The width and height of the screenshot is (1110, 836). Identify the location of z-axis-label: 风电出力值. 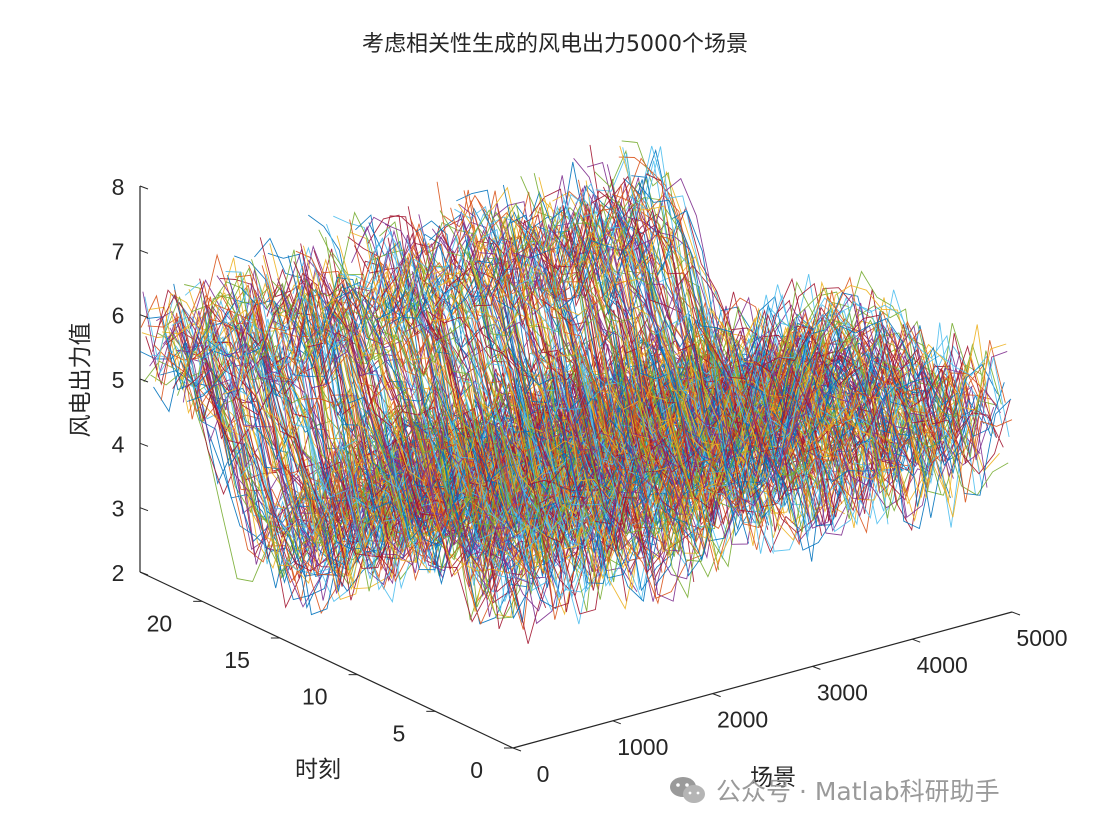
(81, 380).